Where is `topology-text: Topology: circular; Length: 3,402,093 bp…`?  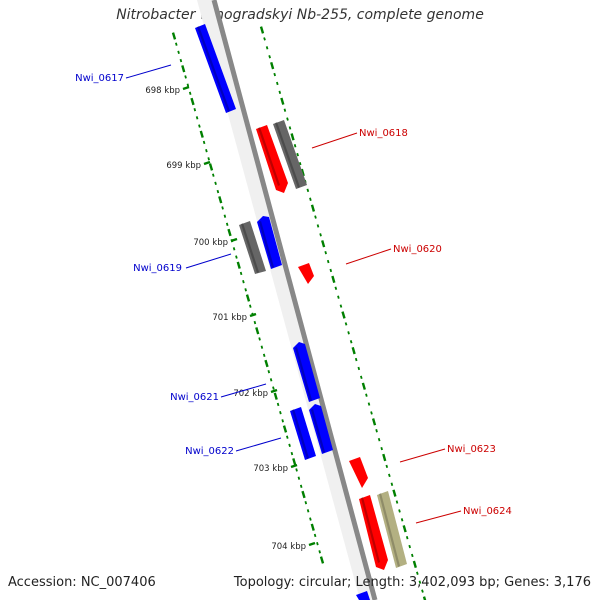 topology-text: Topology: circular; Length: 3,402,093 bp… is located at coordinates (412, 582).